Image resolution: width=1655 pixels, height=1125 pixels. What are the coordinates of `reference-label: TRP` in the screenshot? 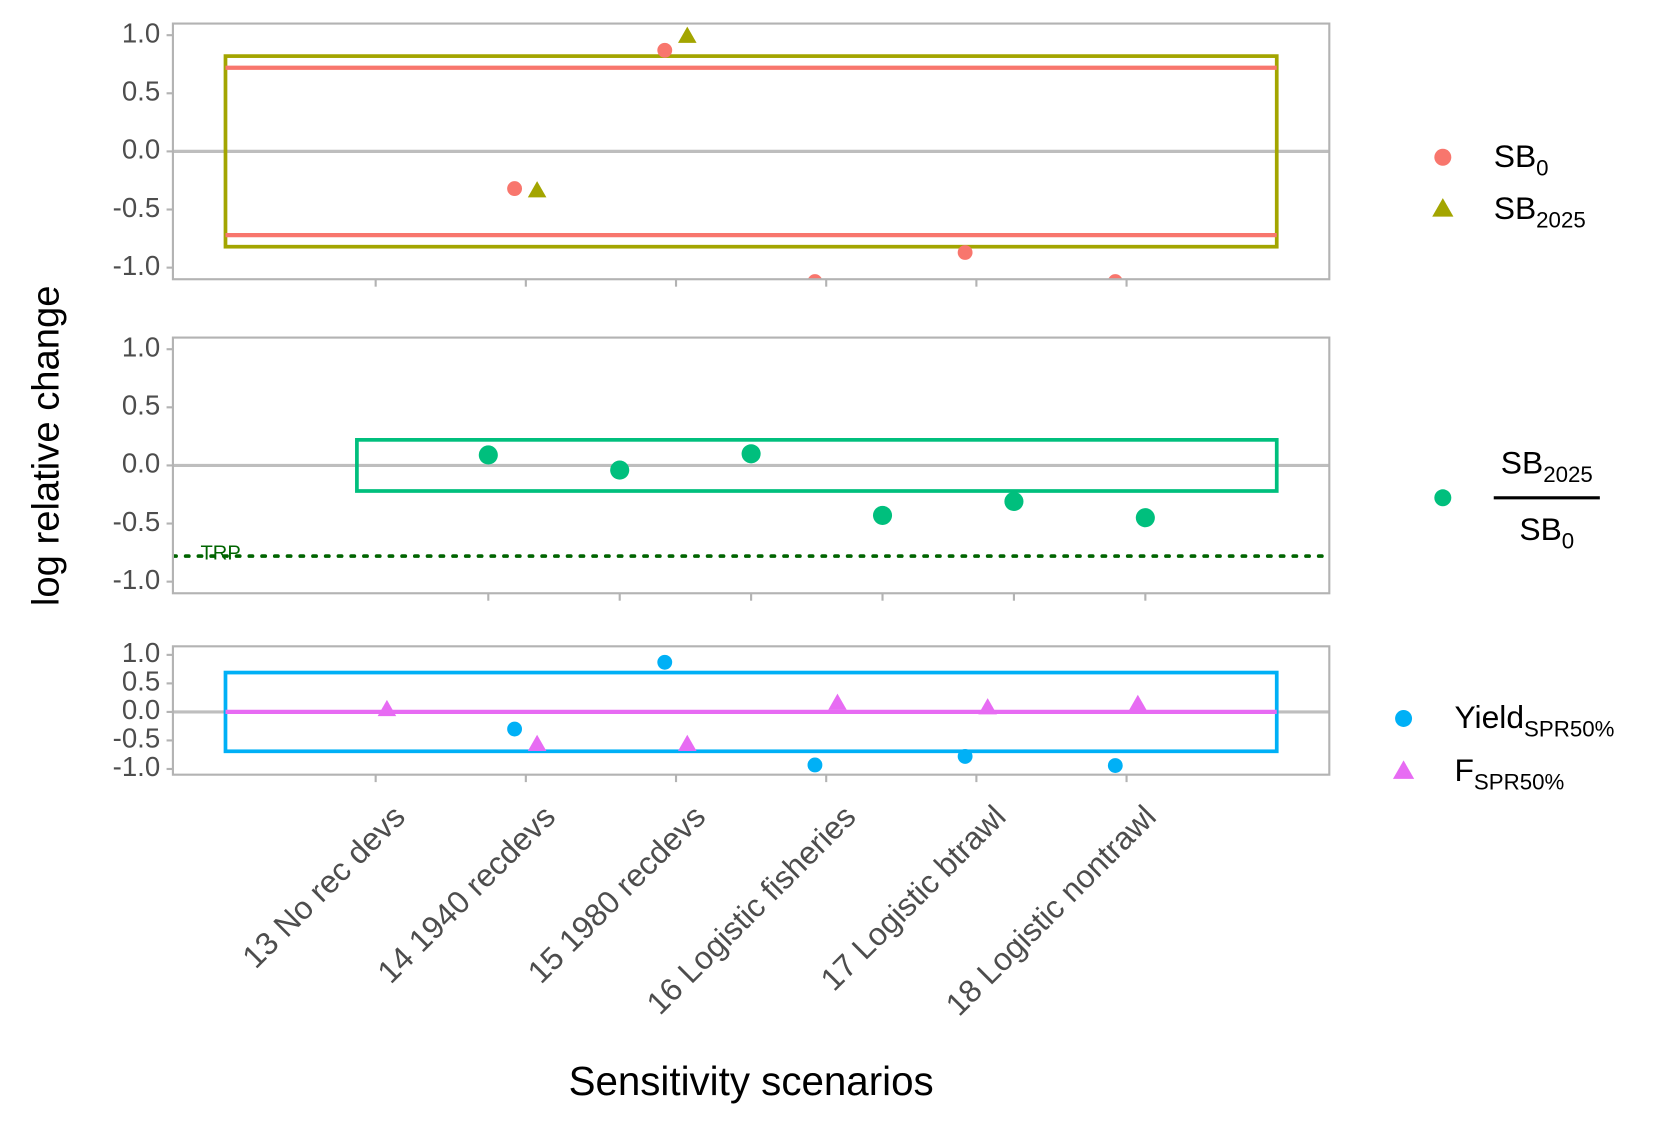 It's located at (221, 553).